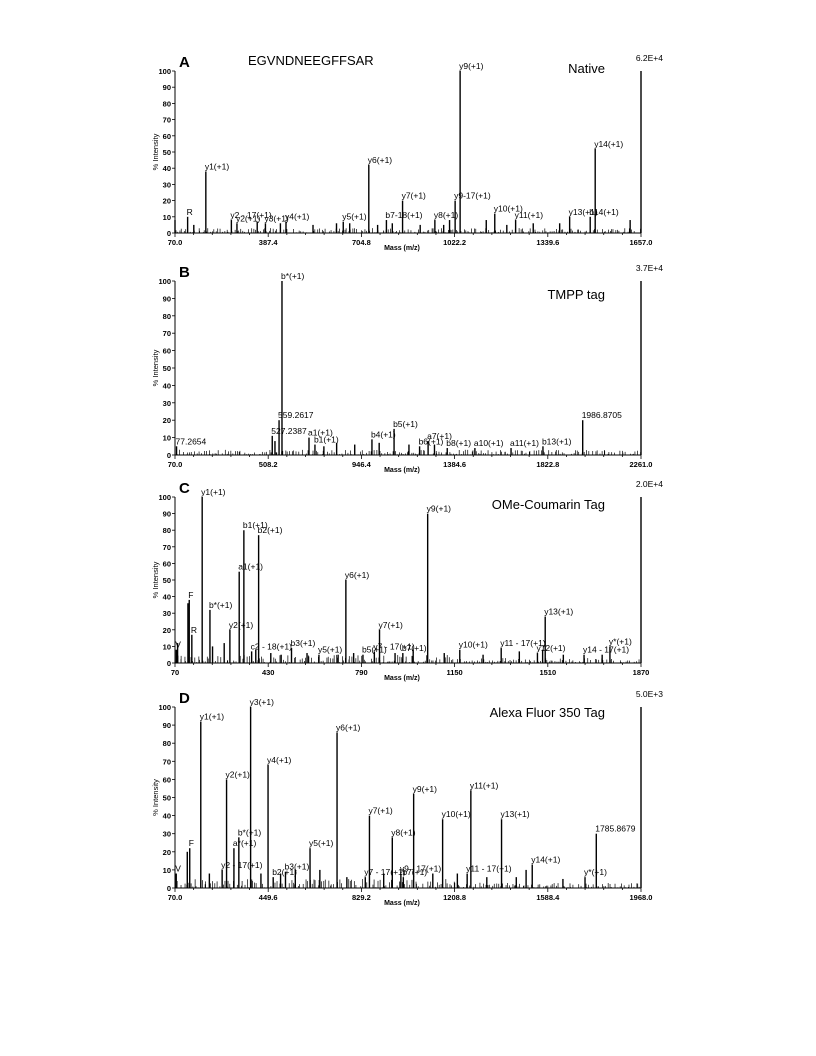 Image resolution: width=816 pixels, height=1056 pixels. I want to click on peak-label: y*(+1), so click(620, 641).